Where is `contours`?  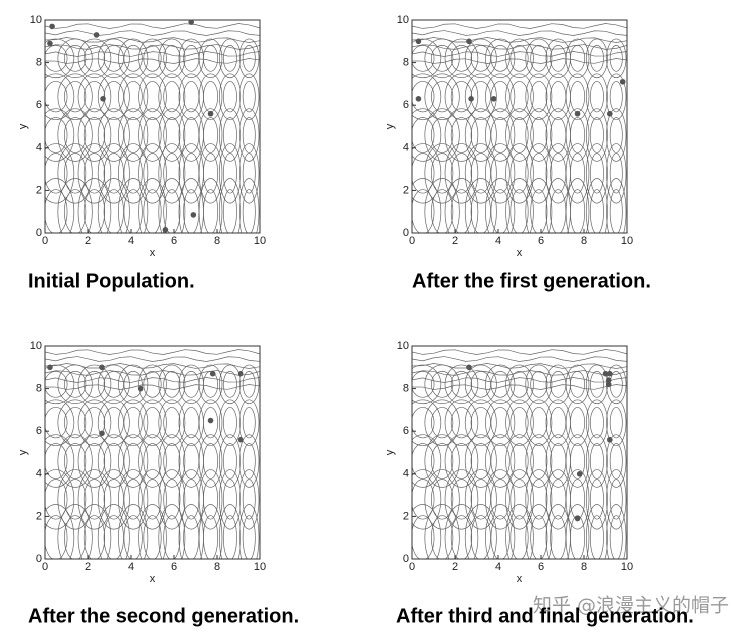
contours is located at coordinates (152, 454).